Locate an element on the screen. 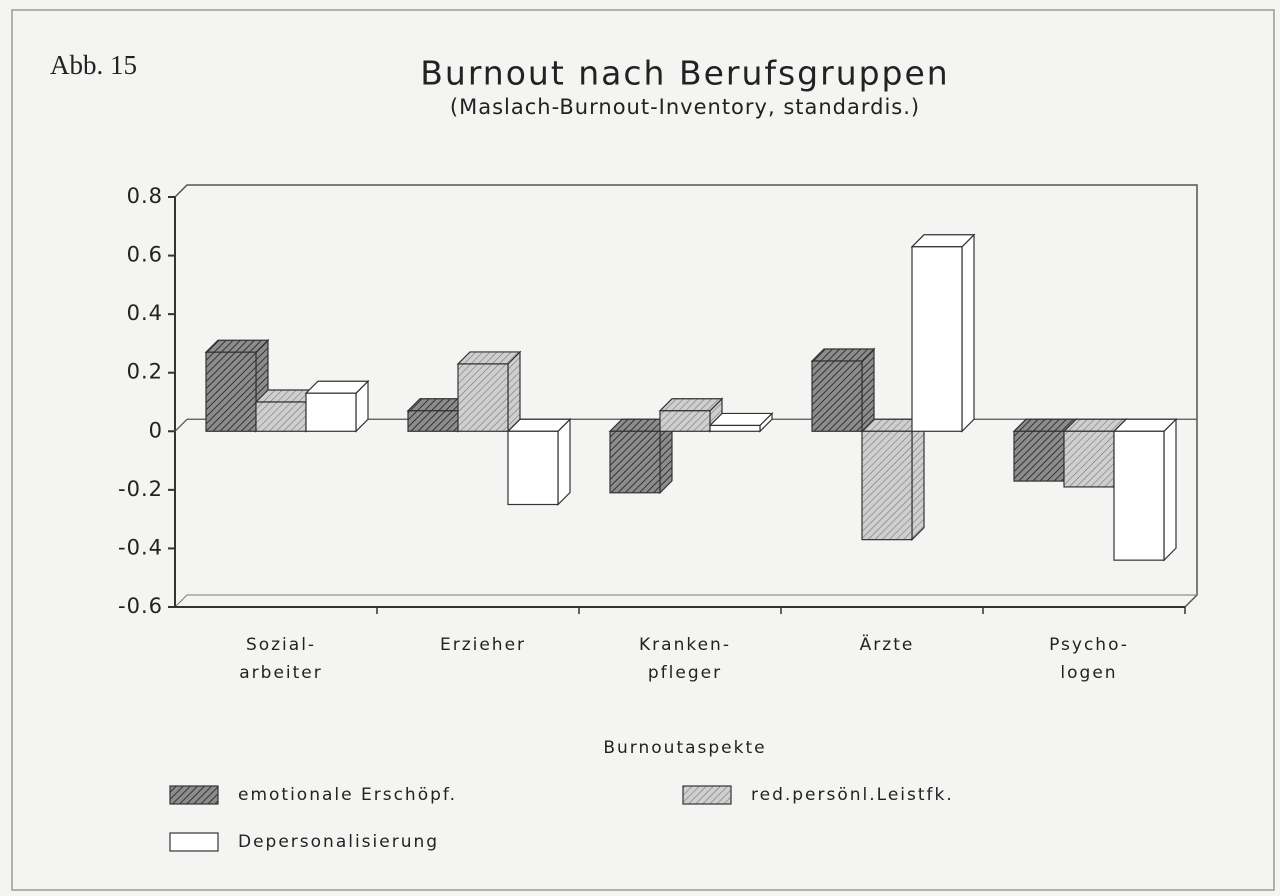 Image resolution: width=1280 pixels, height=896 pixels. y-tick-label: -0.4 is located at coordinates (140, 547).